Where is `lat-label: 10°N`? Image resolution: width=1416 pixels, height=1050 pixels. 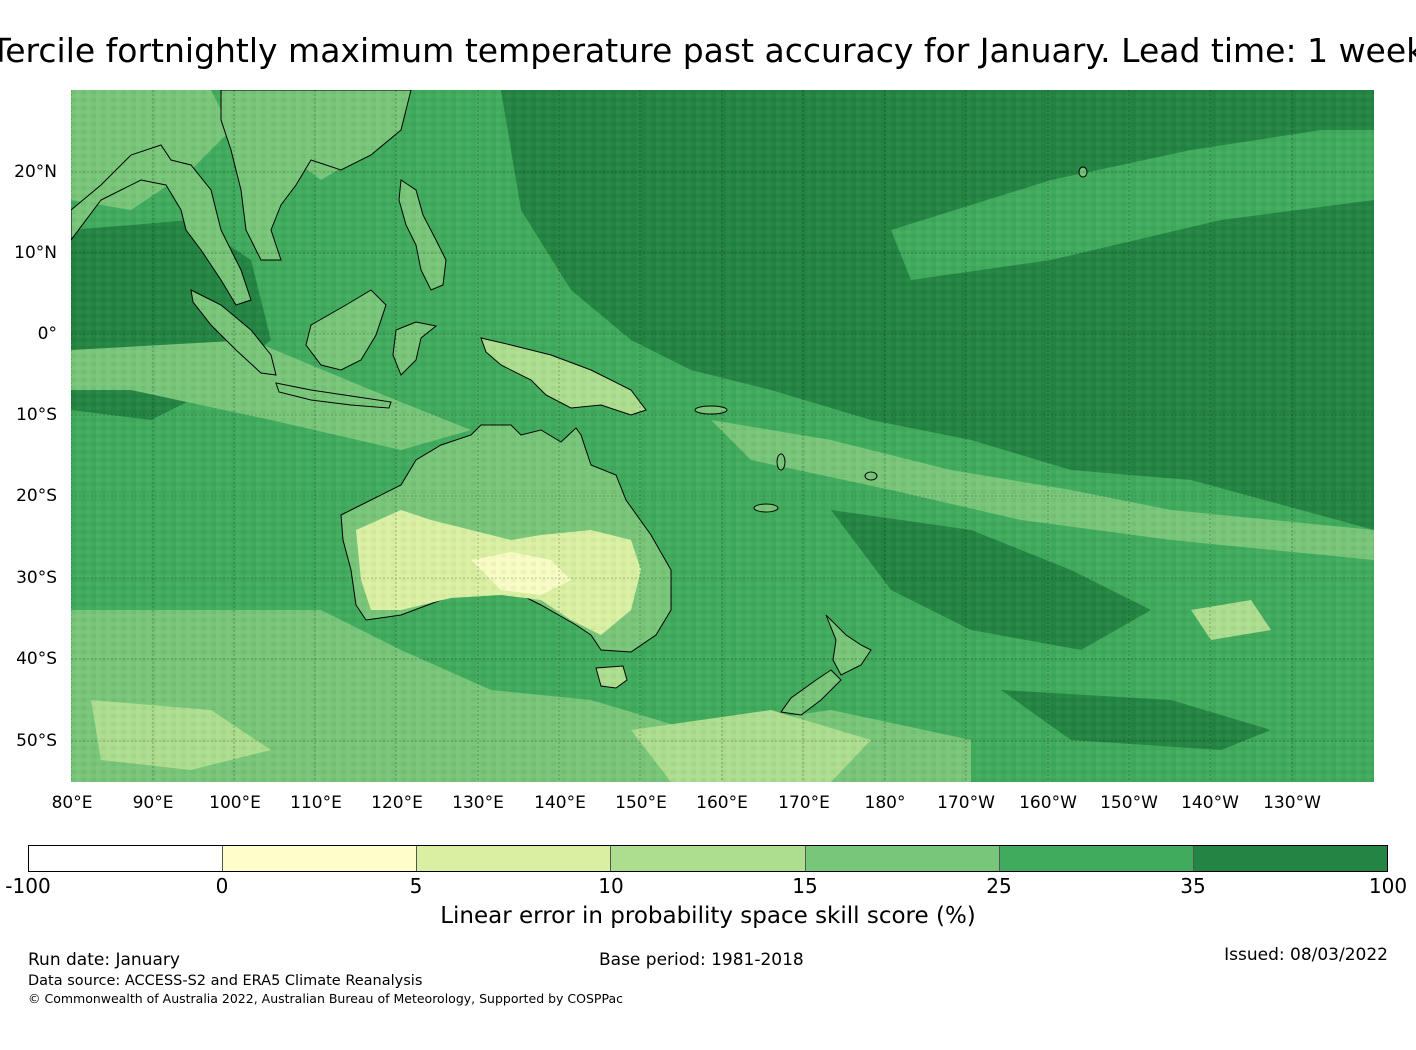
lat-label: 10°N is located at coordinates (35, 253).